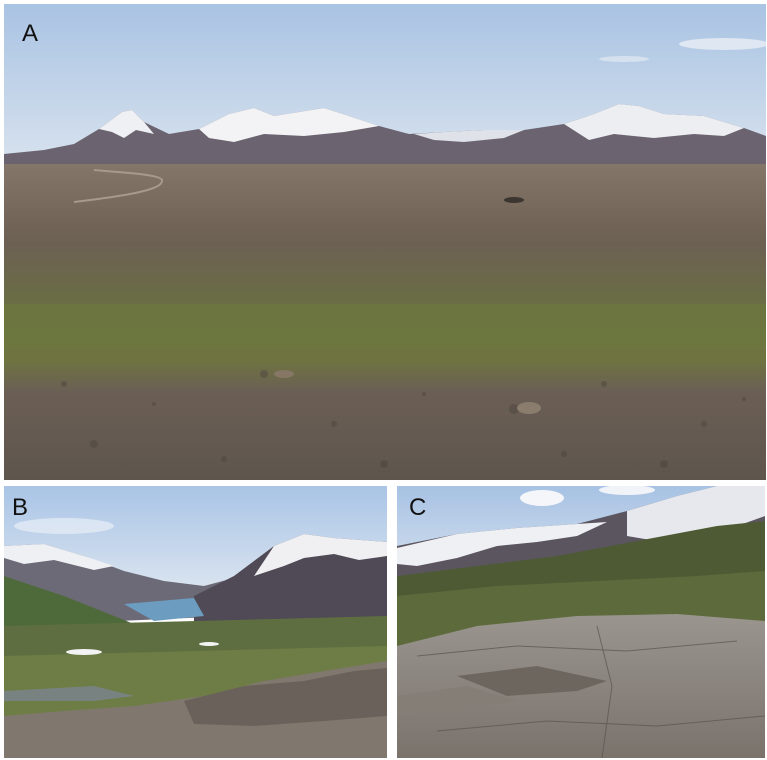 Image resolution: width=767 pixels, height=760 pixels. I want to click on mountain-right, so click(290, 580).